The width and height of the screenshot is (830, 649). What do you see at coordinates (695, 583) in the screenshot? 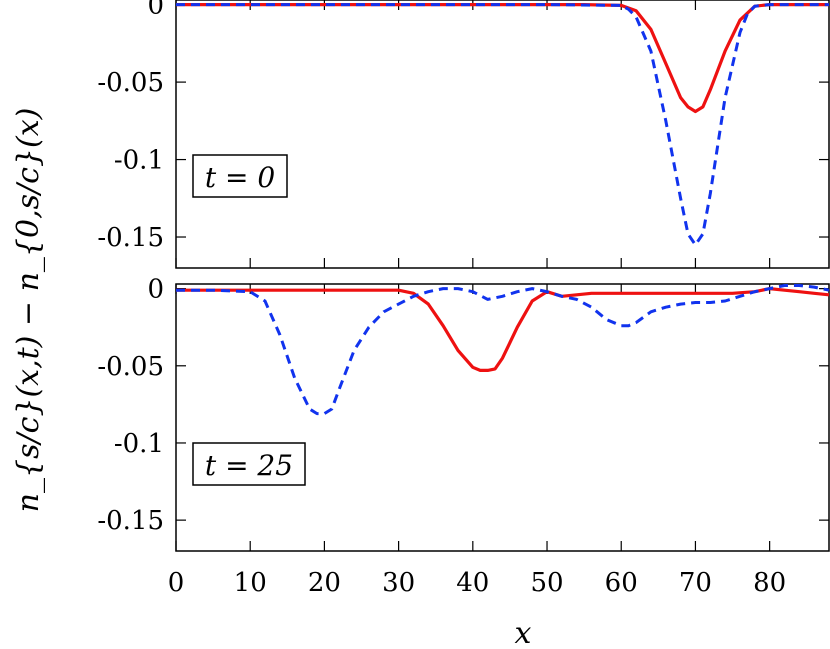
I see `xtick-label-7: 70` at bounding box center [695, 583].